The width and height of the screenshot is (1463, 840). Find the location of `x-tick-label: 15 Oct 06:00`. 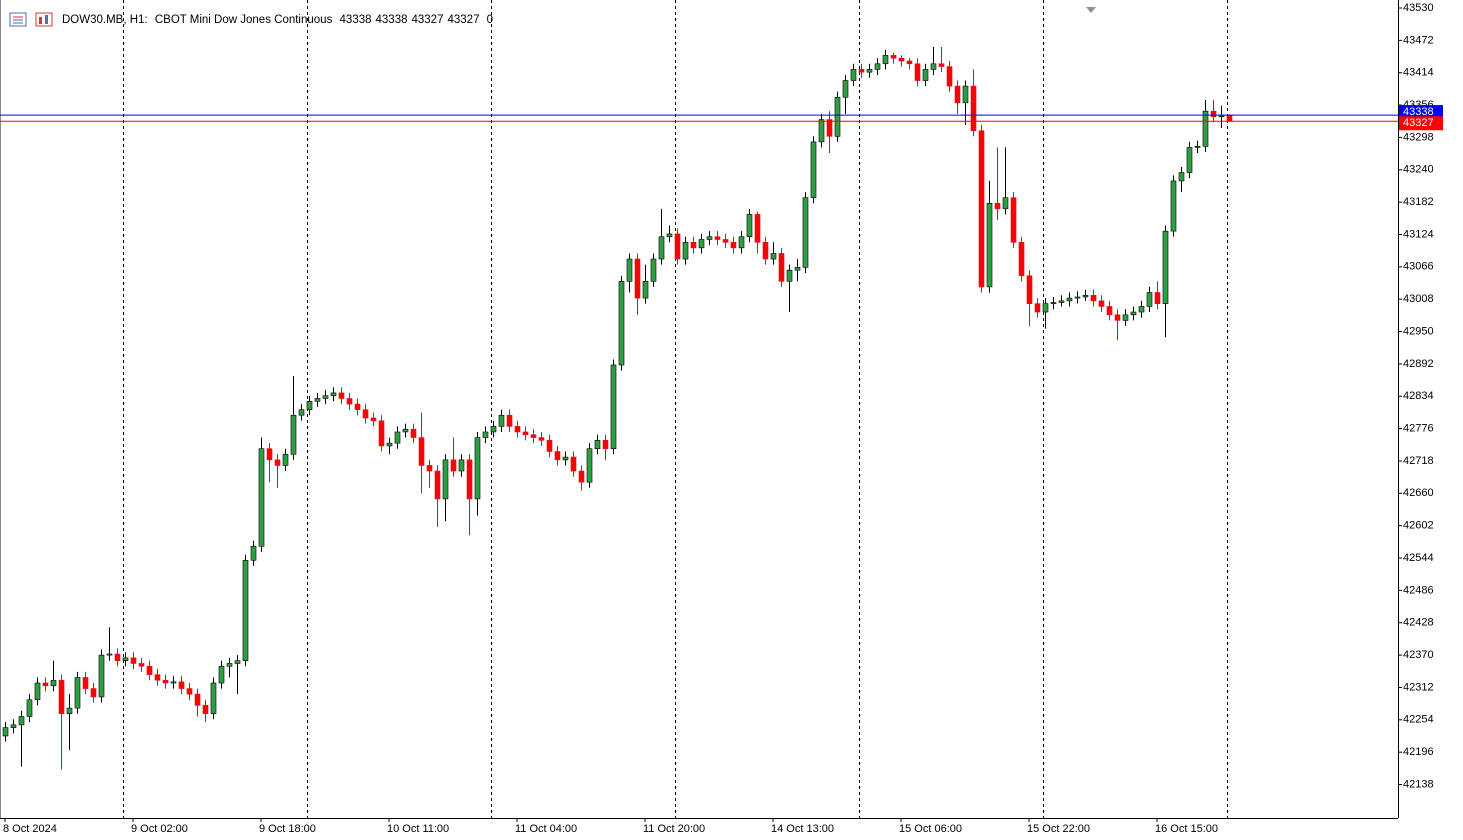

x-tick-label: 15 Oct 06:00 is located at coordinates (930, 829).